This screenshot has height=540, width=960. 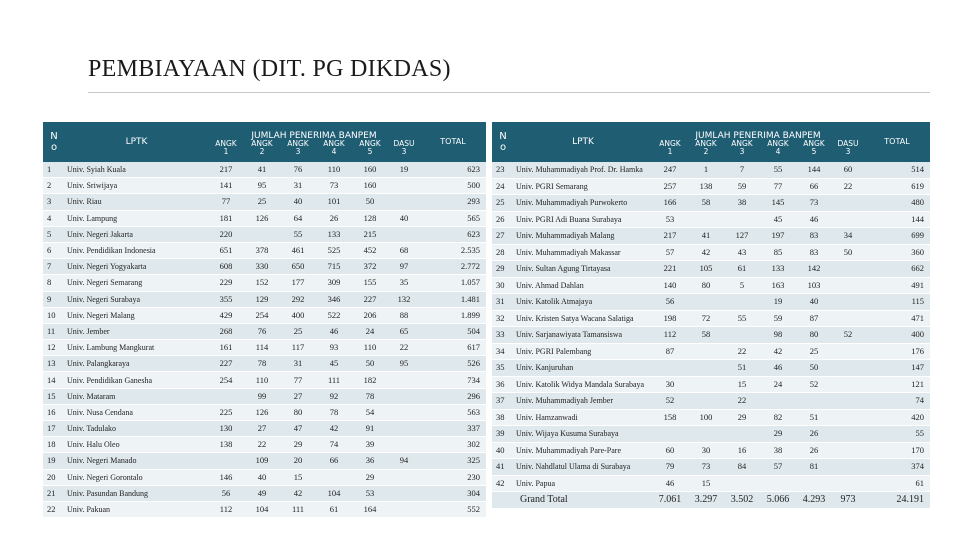 I want to click on row-total: 296, so click(x=453, y=396).